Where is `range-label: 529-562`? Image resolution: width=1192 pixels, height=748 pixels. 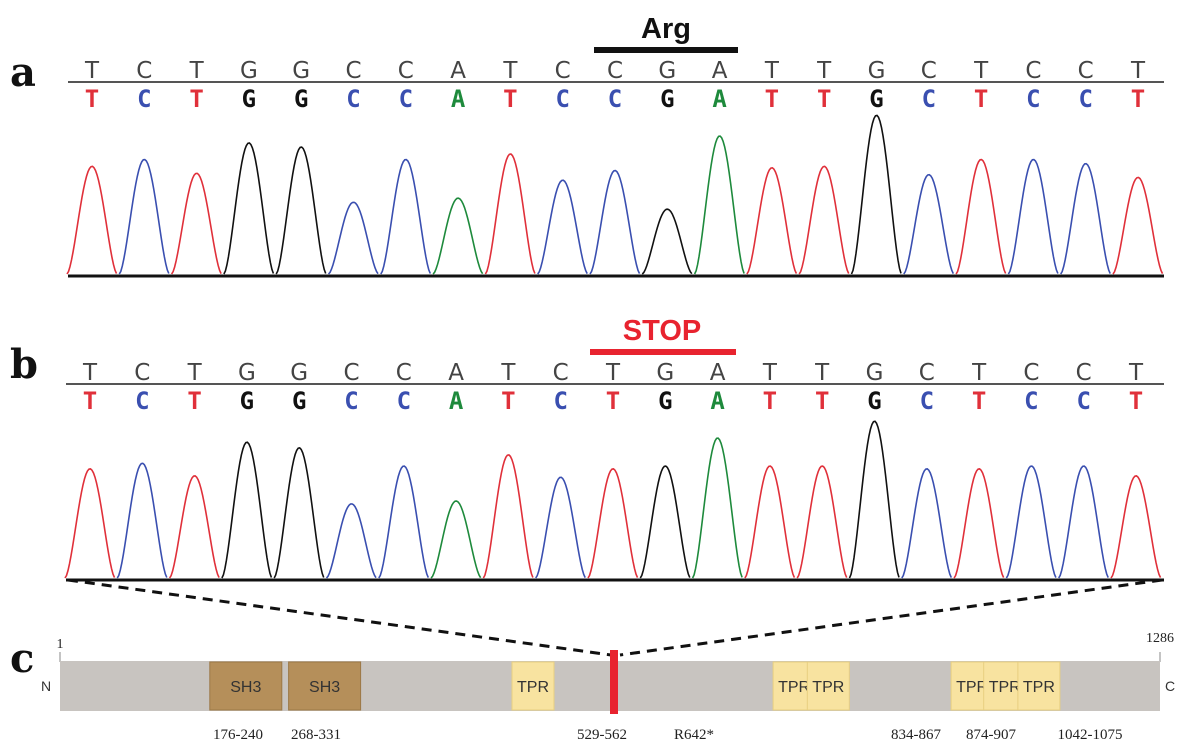 range-label: 529-562 is located at coordinates (602, 735).